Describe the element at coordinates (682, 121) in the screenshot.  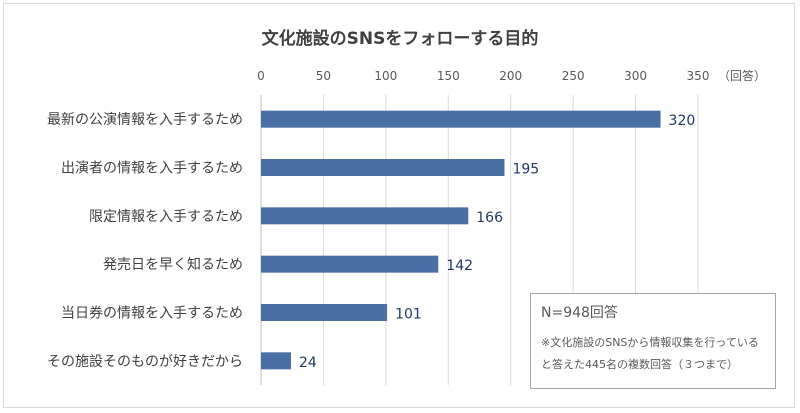
I see `data-label: 320` at that location.